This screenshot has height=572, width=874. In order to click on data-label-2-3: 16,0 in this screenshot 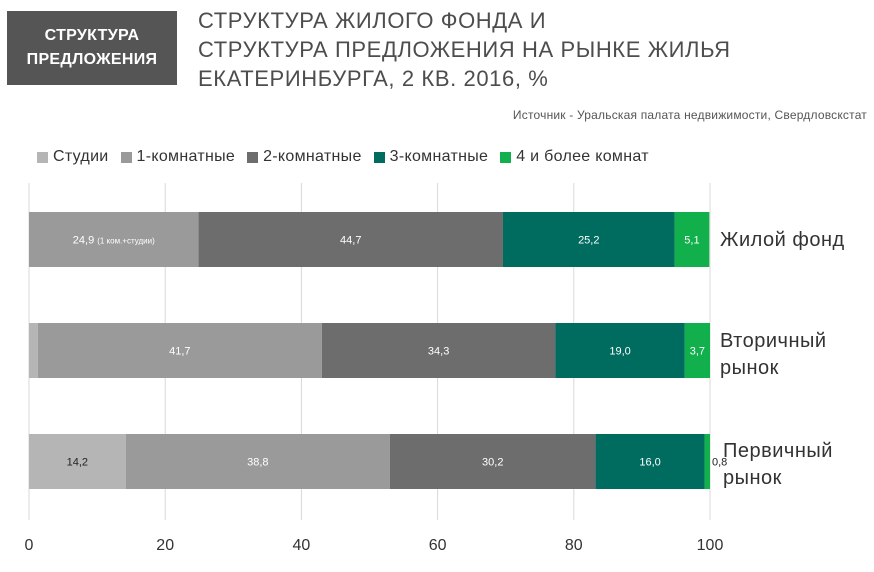, I will do `click(649, 463)`.